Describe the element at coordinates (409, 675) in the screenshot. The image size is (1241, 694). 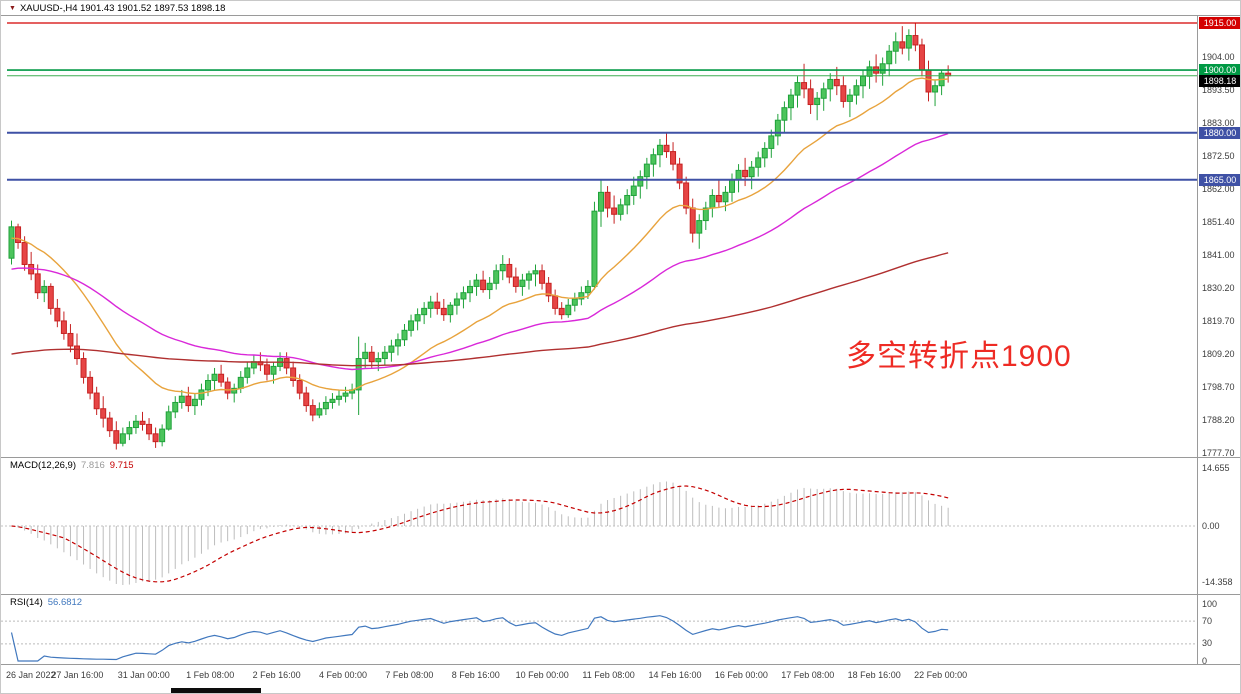
I see `time-tick-label: 7 Feb 08:00` at that location.